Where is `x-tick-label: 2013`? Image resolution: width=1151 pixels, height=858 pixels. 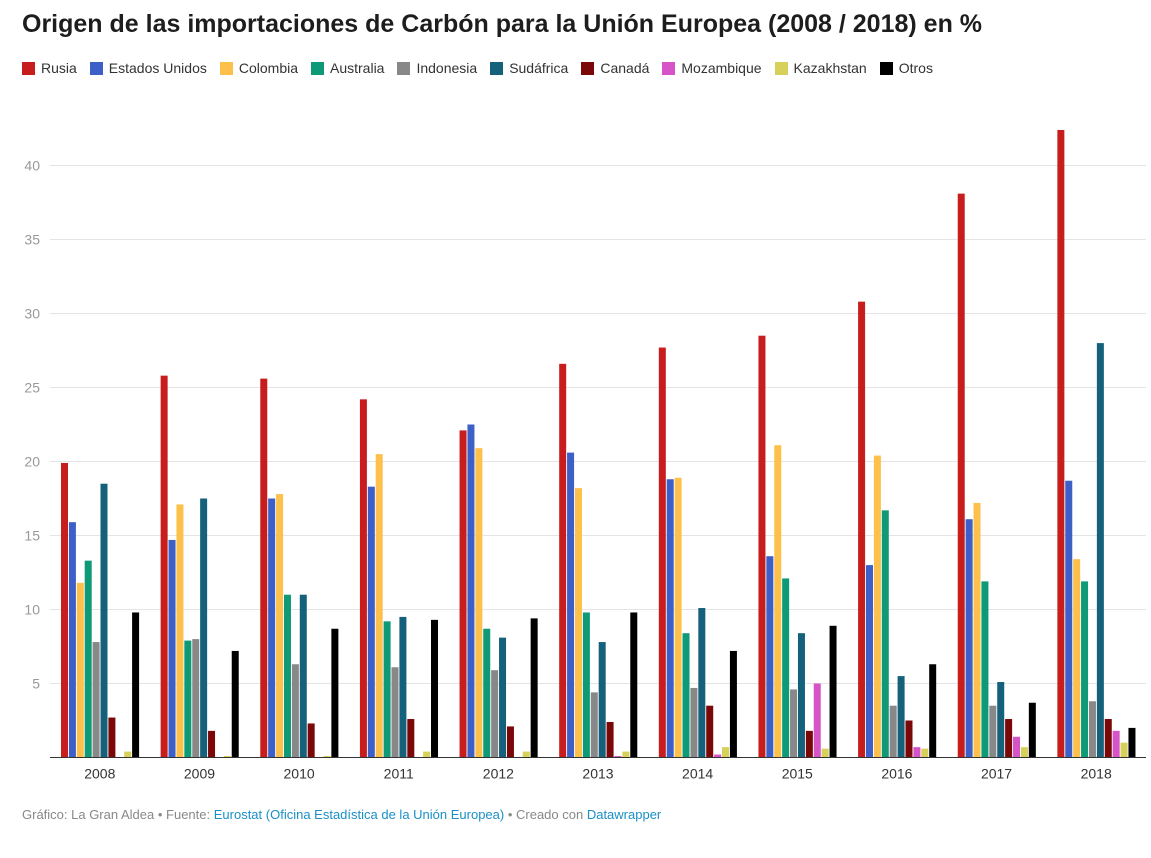
x-tick-label: 2013 is located at coordinates (597, 774).